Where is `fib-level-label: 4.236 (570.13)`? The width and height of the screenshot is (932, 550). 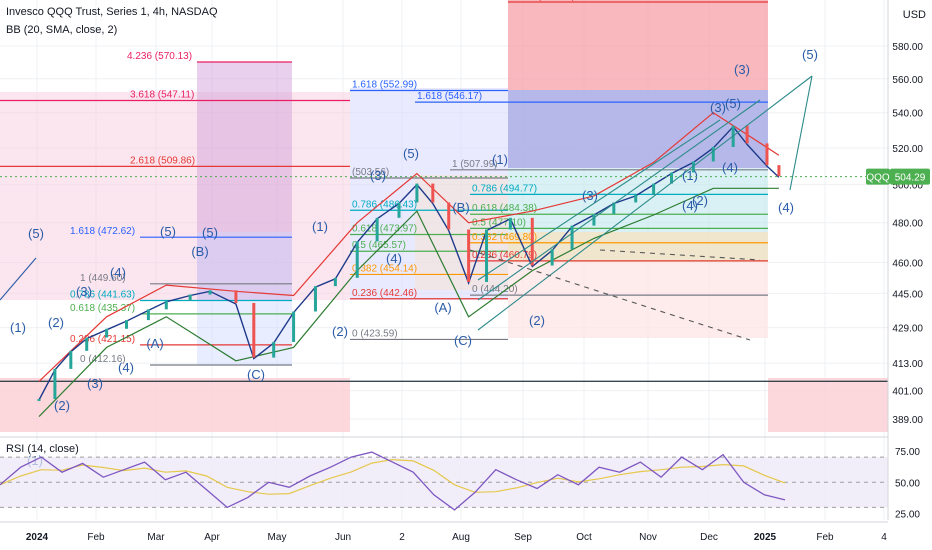
fib-level-label: 4.236 (570.13) is located at coordinates (159, 56).